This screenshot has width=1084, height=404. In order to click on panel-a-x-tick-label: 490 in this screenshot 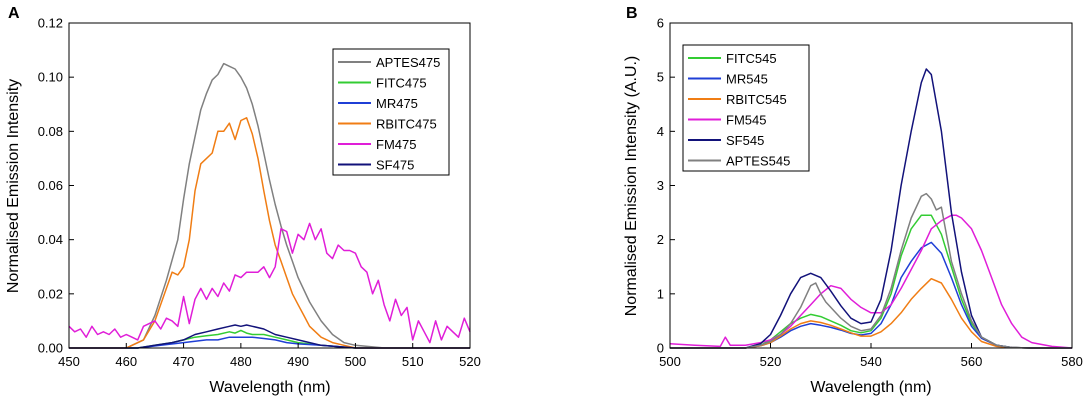, I will do `click(298, 361)`.